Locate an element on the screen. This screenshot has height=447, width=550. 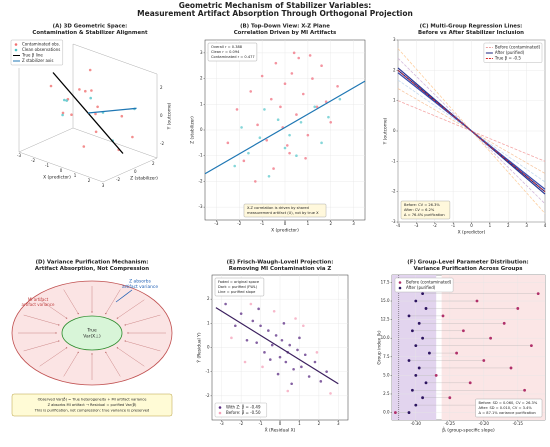
x-axis-label: X̃ (Residual X) is located at coordinates (280, 430).